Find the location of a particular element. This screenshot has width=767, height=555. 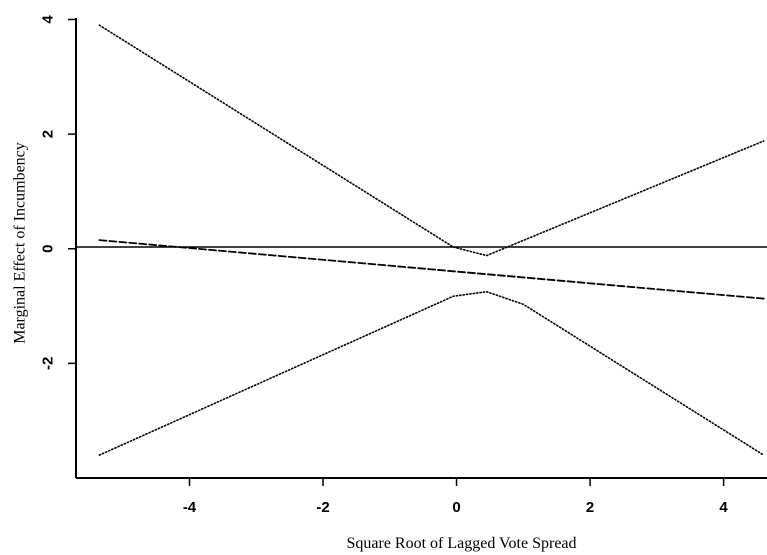

estimate-line is located at coordinates (431, 269).